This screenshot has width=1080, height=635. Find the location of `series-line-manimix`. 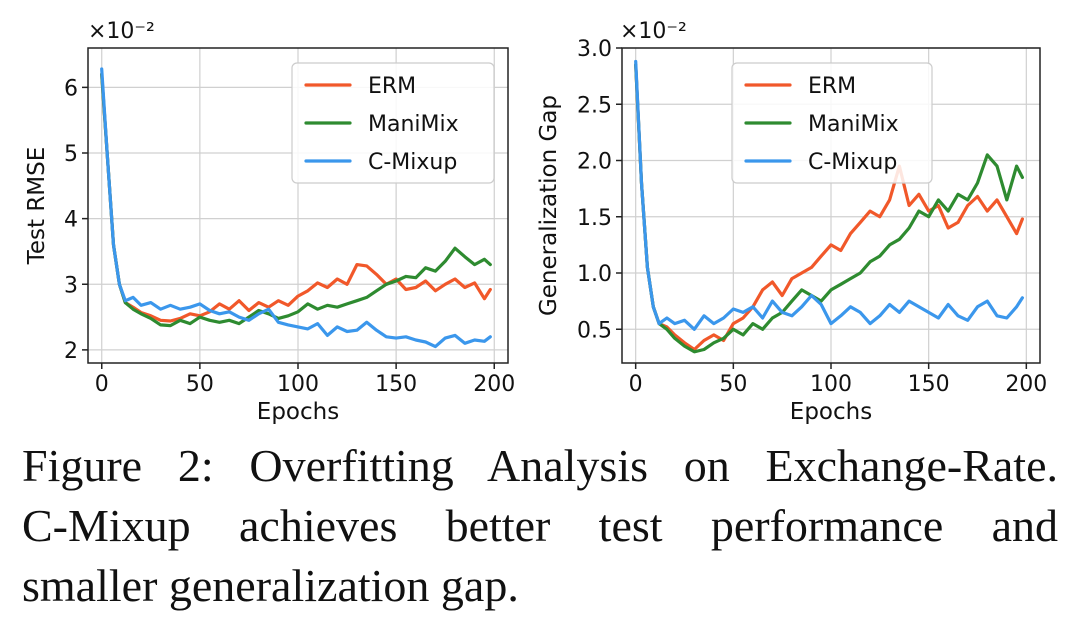

series-line-manimix is located at coordinates (296, 200).